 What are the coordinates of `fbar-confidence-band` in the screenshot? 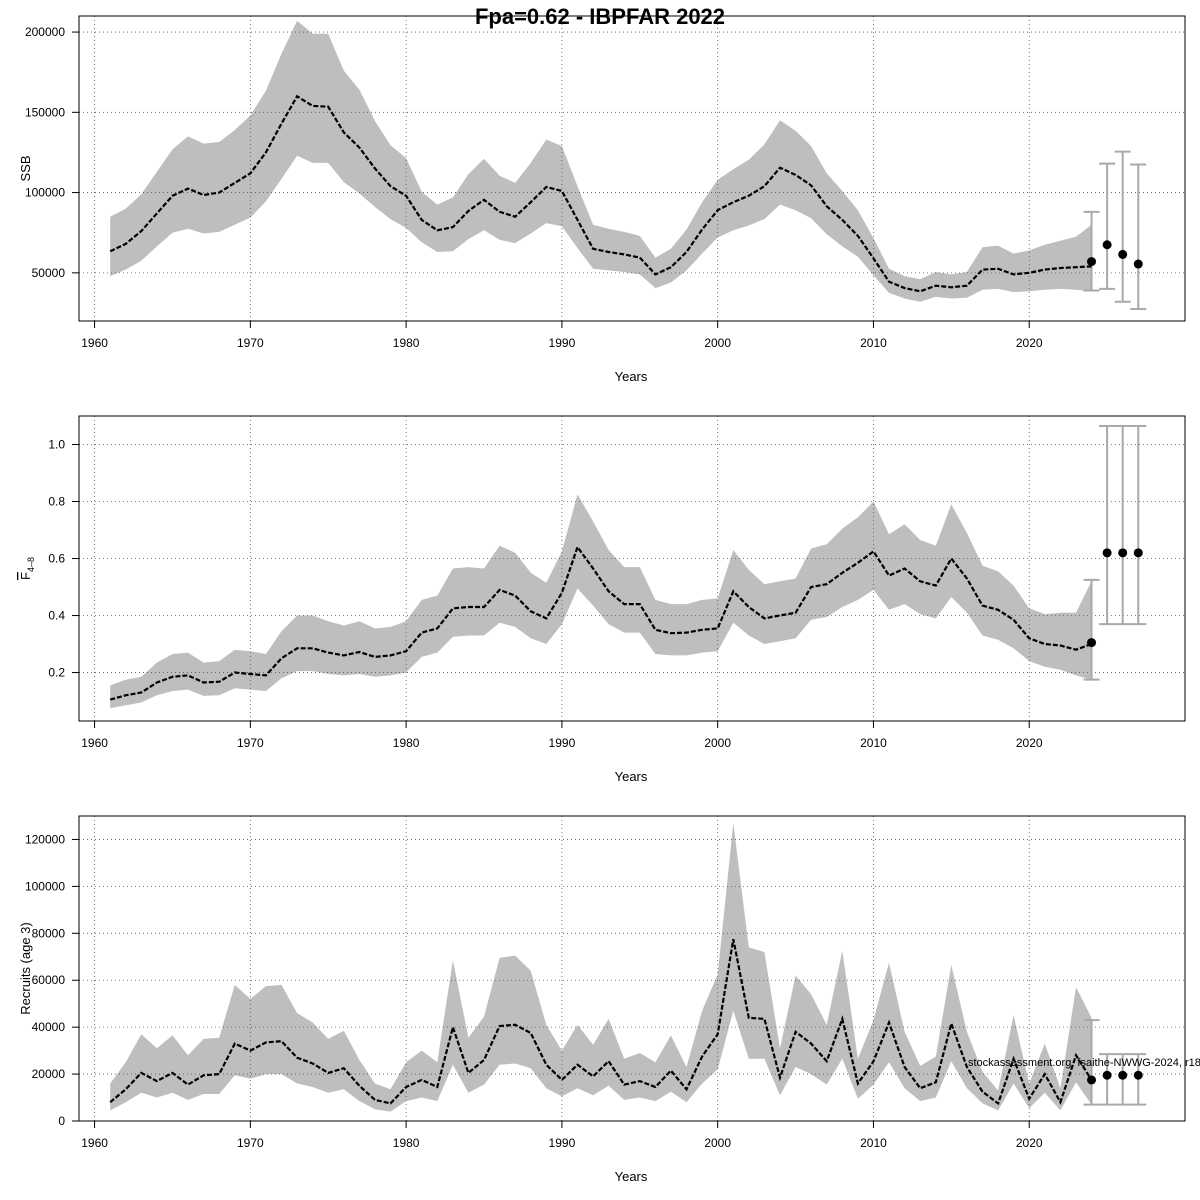 It's located at (601, 601).